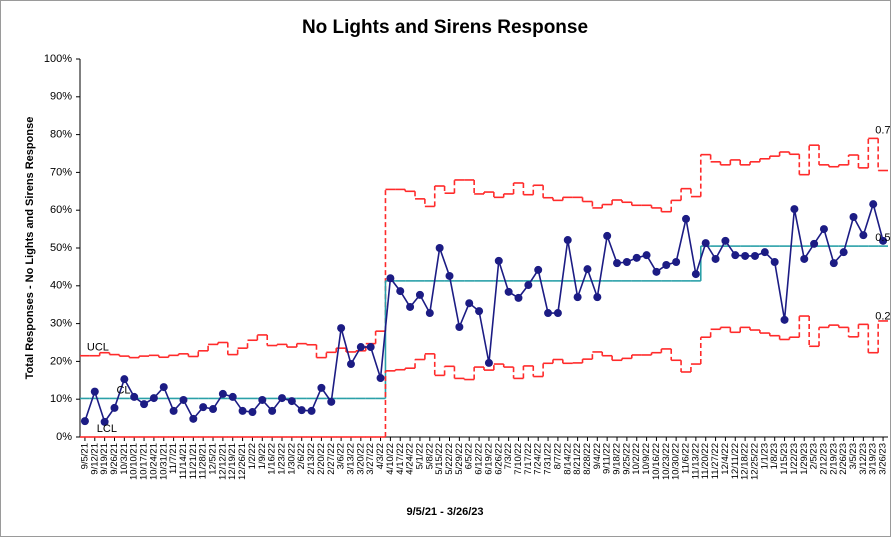  Describe the element at coordinates (134, 461) in the screenshot. I see `x-tick-label: 10/10/21` at that location.